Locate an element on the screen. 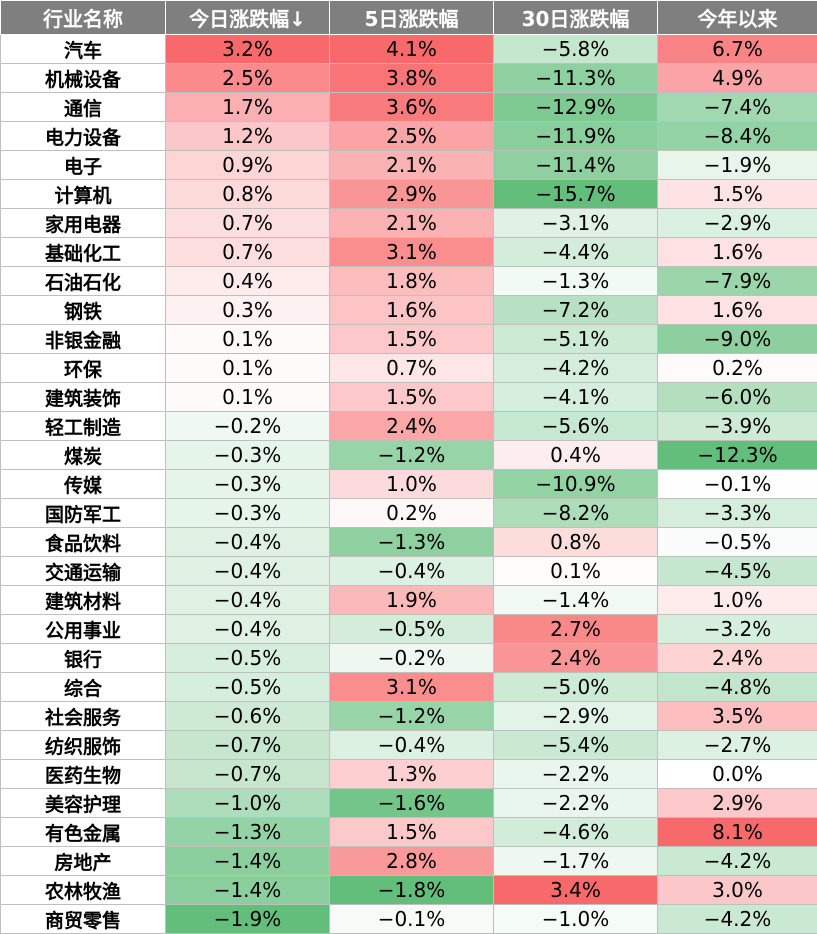 This screenshot has width=817, height=934. 30day-change-cell: 2.7% is located at coordinates (576, 629).